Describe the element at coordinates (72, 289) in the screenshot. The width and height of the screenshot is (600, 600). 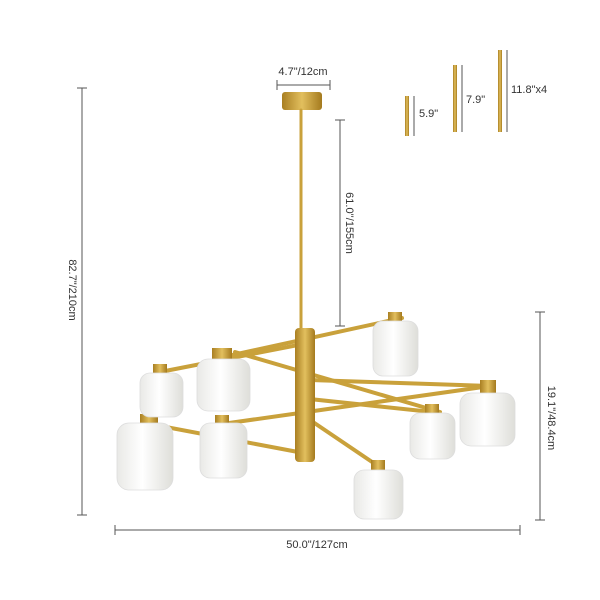
I see `total-height-label: 82.7"/210cm` at that location.